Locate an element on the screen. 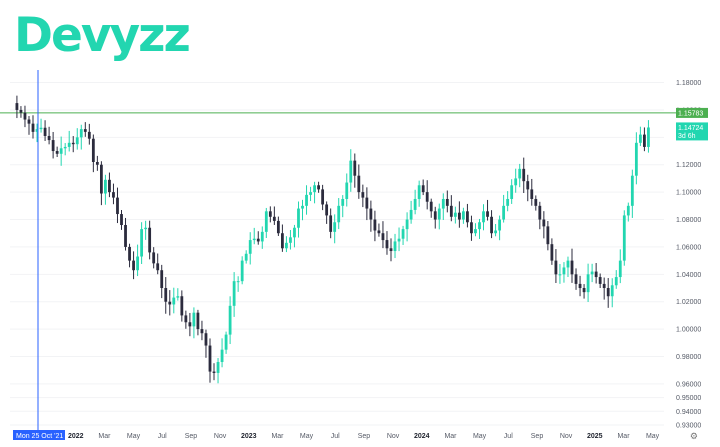 This screenshot has height=447, width=720. y-tick-label: 1.06000 is located at coordinates (688, 247).